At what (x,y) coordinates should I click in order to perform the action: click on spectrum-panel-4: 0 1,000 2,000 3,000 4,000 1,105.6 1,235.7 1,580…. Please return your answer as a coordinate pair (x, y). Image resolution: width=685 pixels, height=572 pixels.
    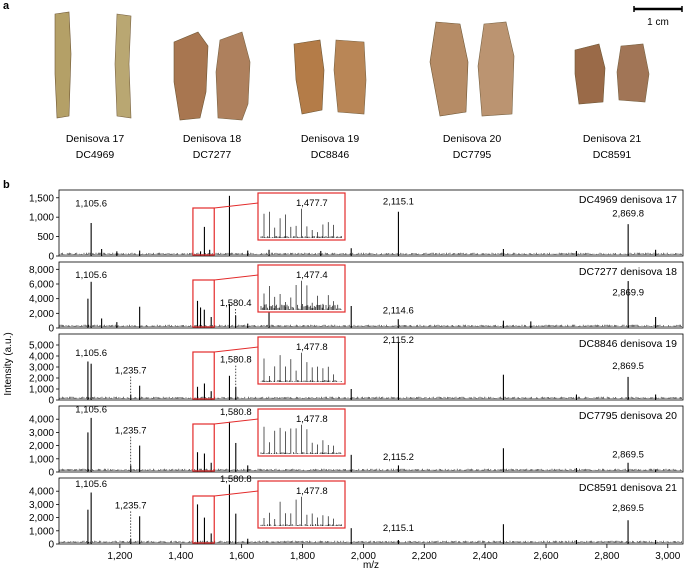
    Looking at the image, I should click on (356, 442).